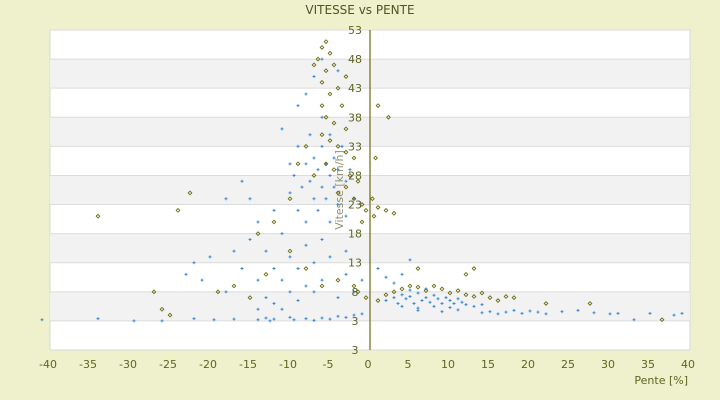  What do you see at coordinates (408, 364) in the screenshot?
I see `x-tick-label: 5` at bounding box center [408, 364].